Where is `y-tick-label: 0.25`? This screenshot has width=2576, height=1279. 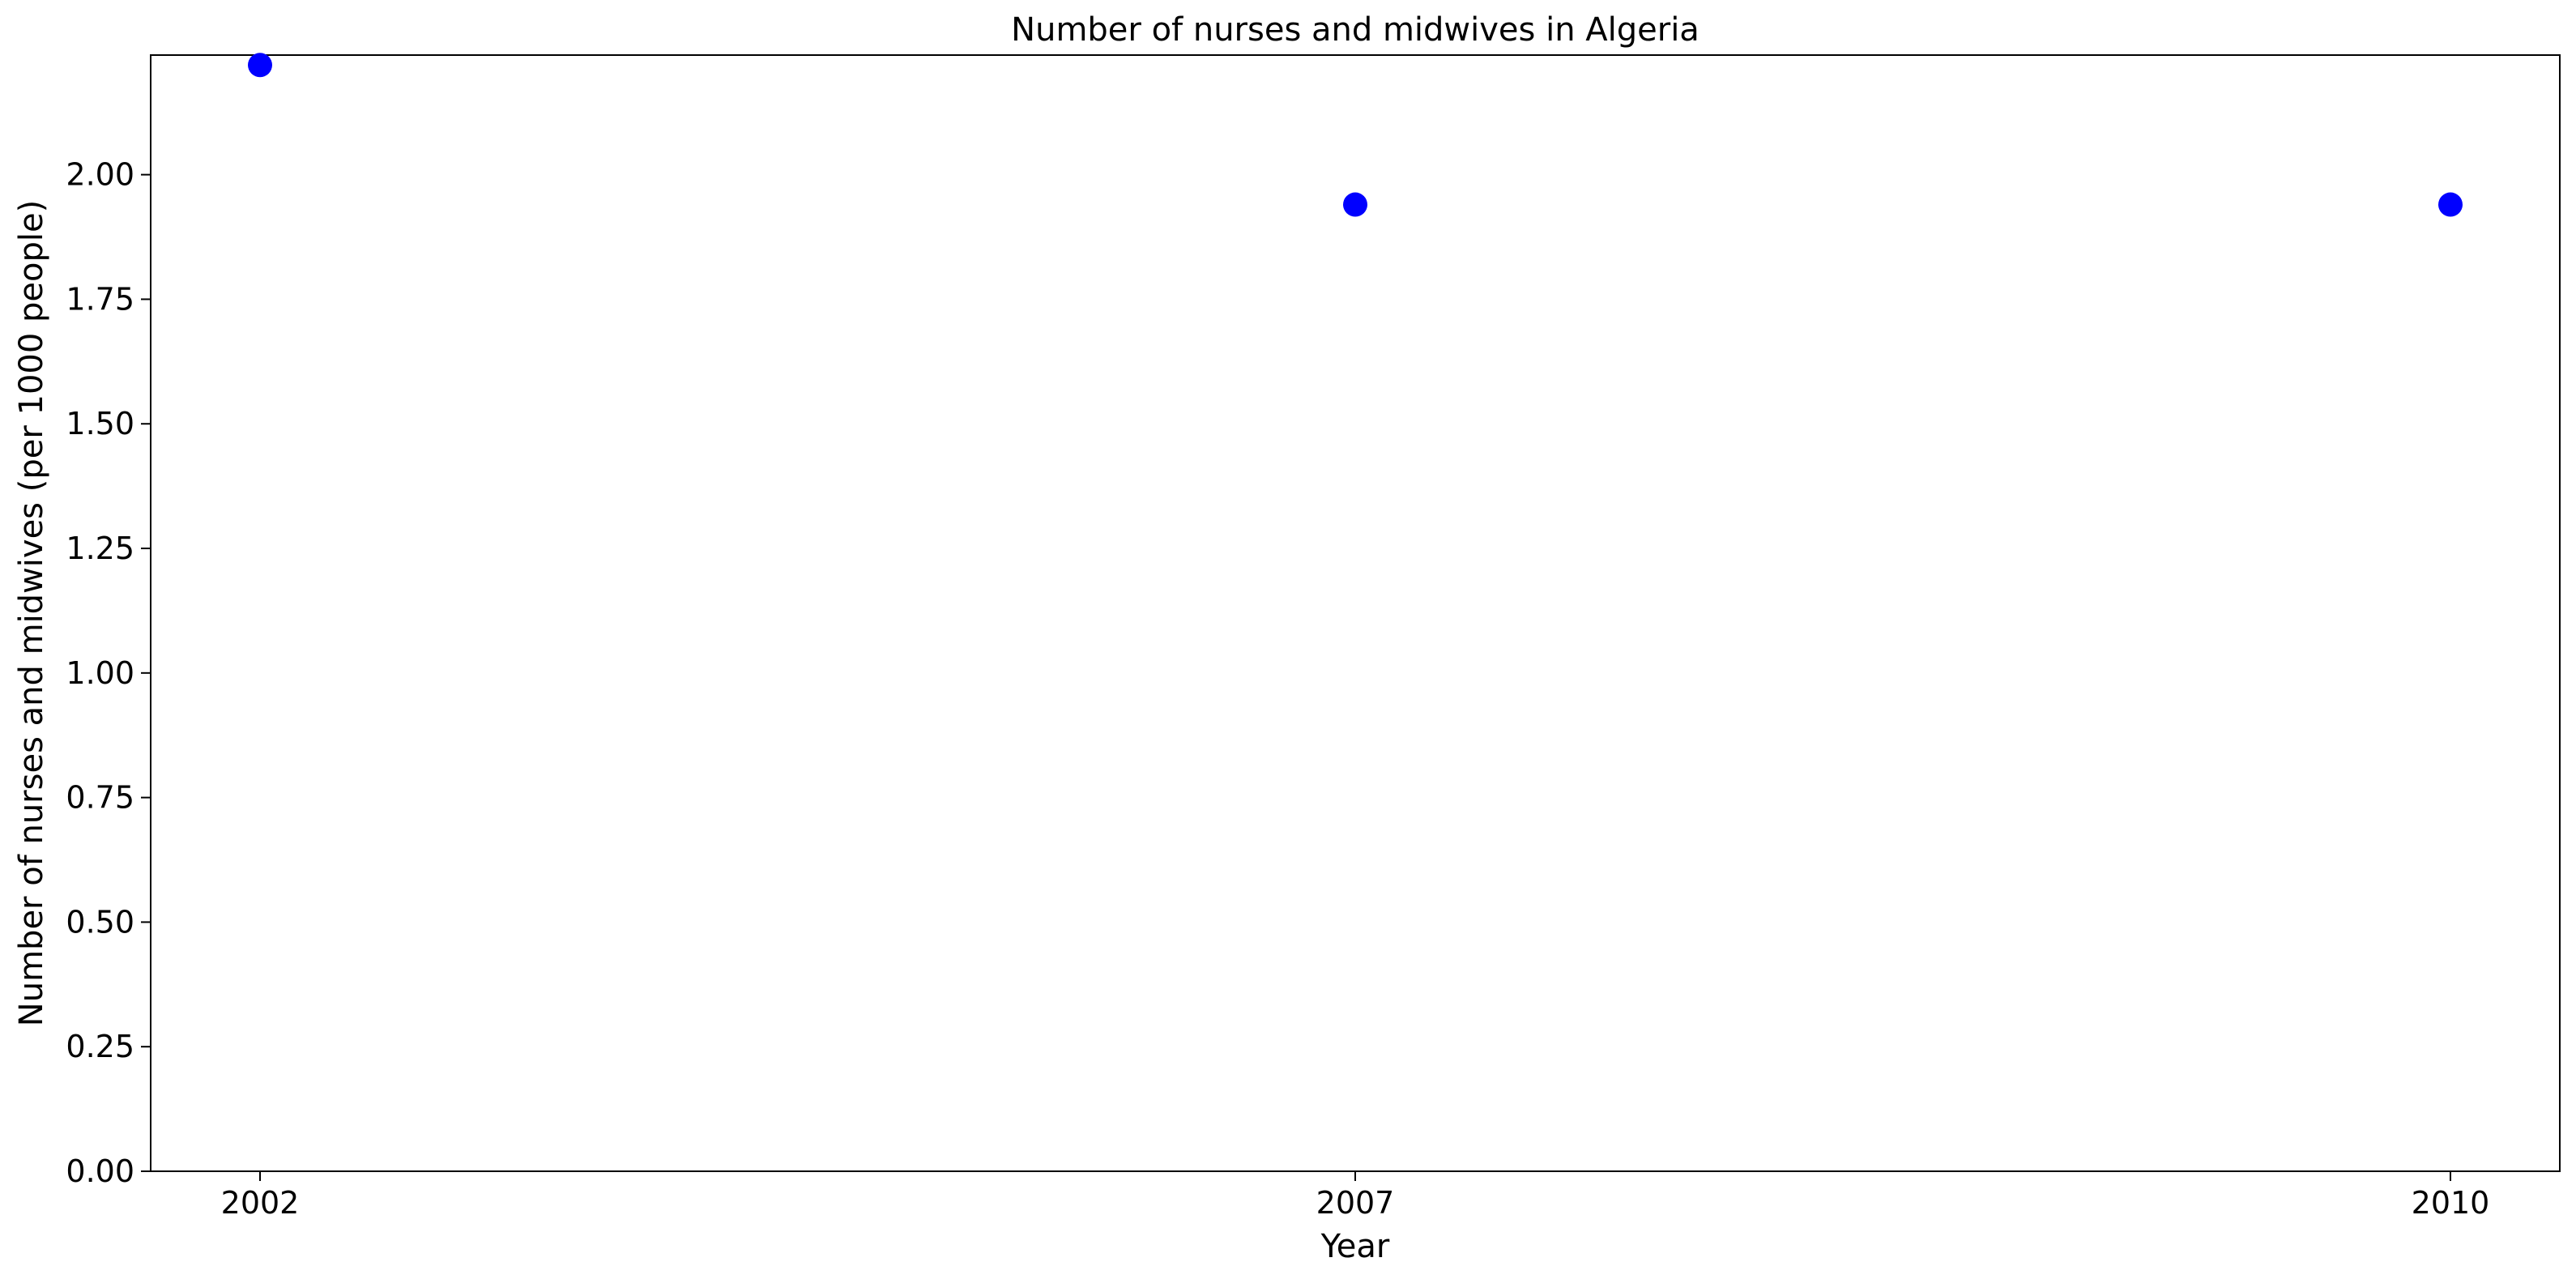
y-tick-label: 0.25 is located at coordinates (100, 1046).